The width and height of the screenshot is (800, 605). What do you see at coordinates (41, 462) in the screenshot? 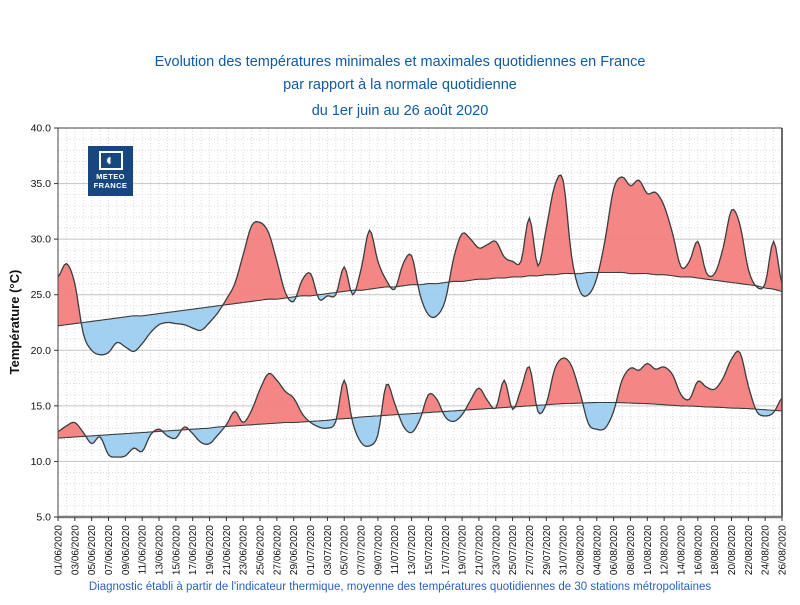
I see `y-tick-label: 10.0` at bounding box center [41, 462].